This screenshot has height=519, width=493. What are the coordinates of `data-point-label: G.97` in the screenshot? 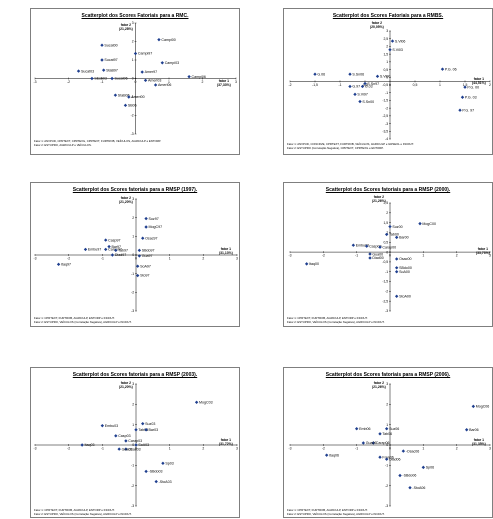 It's located at (356, 87).